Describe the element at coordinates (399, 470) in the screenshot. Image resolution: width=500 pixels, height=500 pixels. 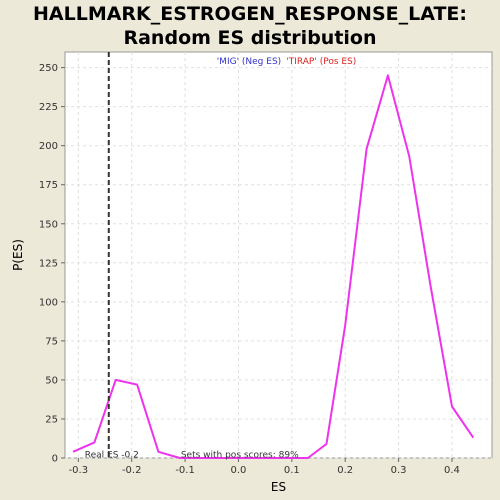
I see `x-tick-label: 0.3` at that location.